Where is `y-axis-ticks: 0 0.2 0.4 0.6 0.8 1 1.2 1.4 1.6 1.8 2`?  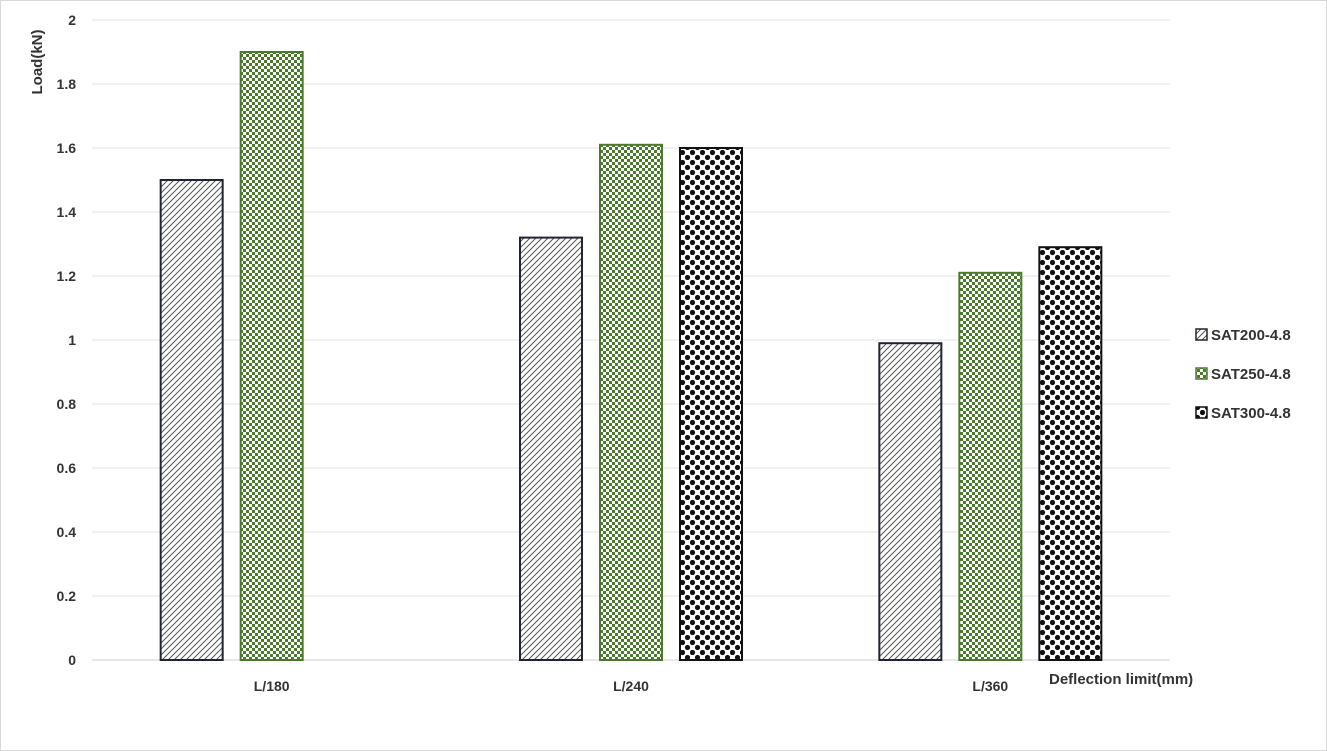 y-axis-ticks: 0 0.2 0.4 0.6 0.8 1 1.2 1.4 1.6 1.8 2 is located at coordinates (67, 340).